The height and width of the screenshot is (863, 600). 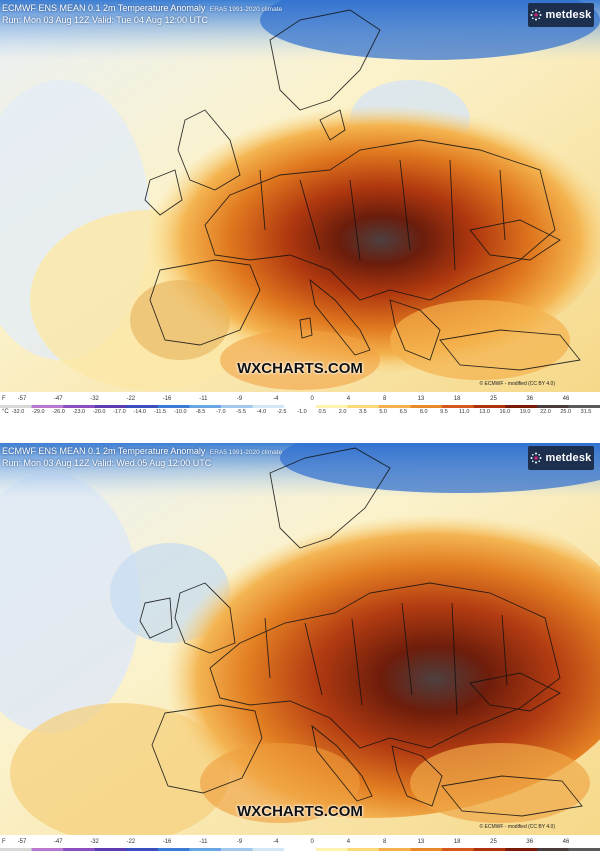 What do you see at coordinates (131, 399) in the screenshot?
I see `legend-tick-label: -22` at bounding box center [131, 399].